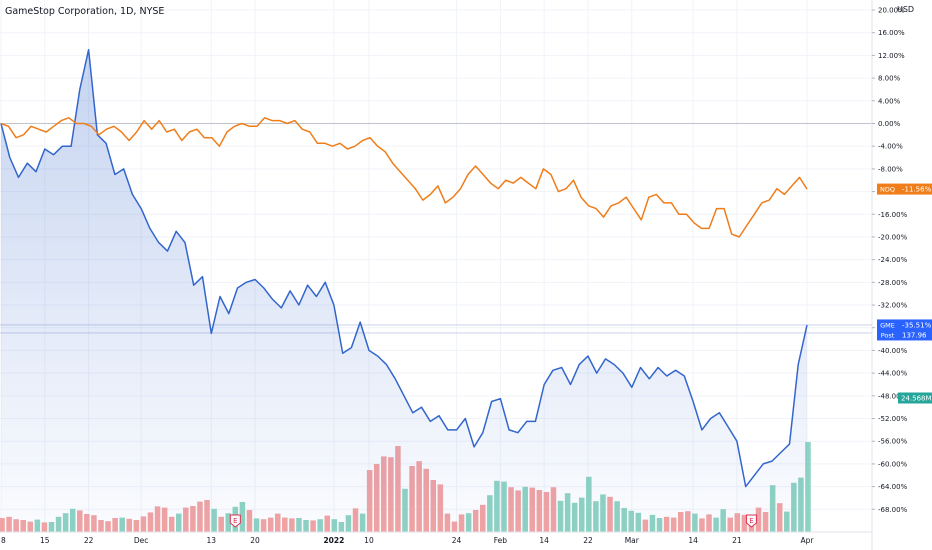 The image size is (932, 550). What do you see at coordinates (211, 540) in the screenshot?
I see `x-tick-label: 13` at bounding box center [211, 540].